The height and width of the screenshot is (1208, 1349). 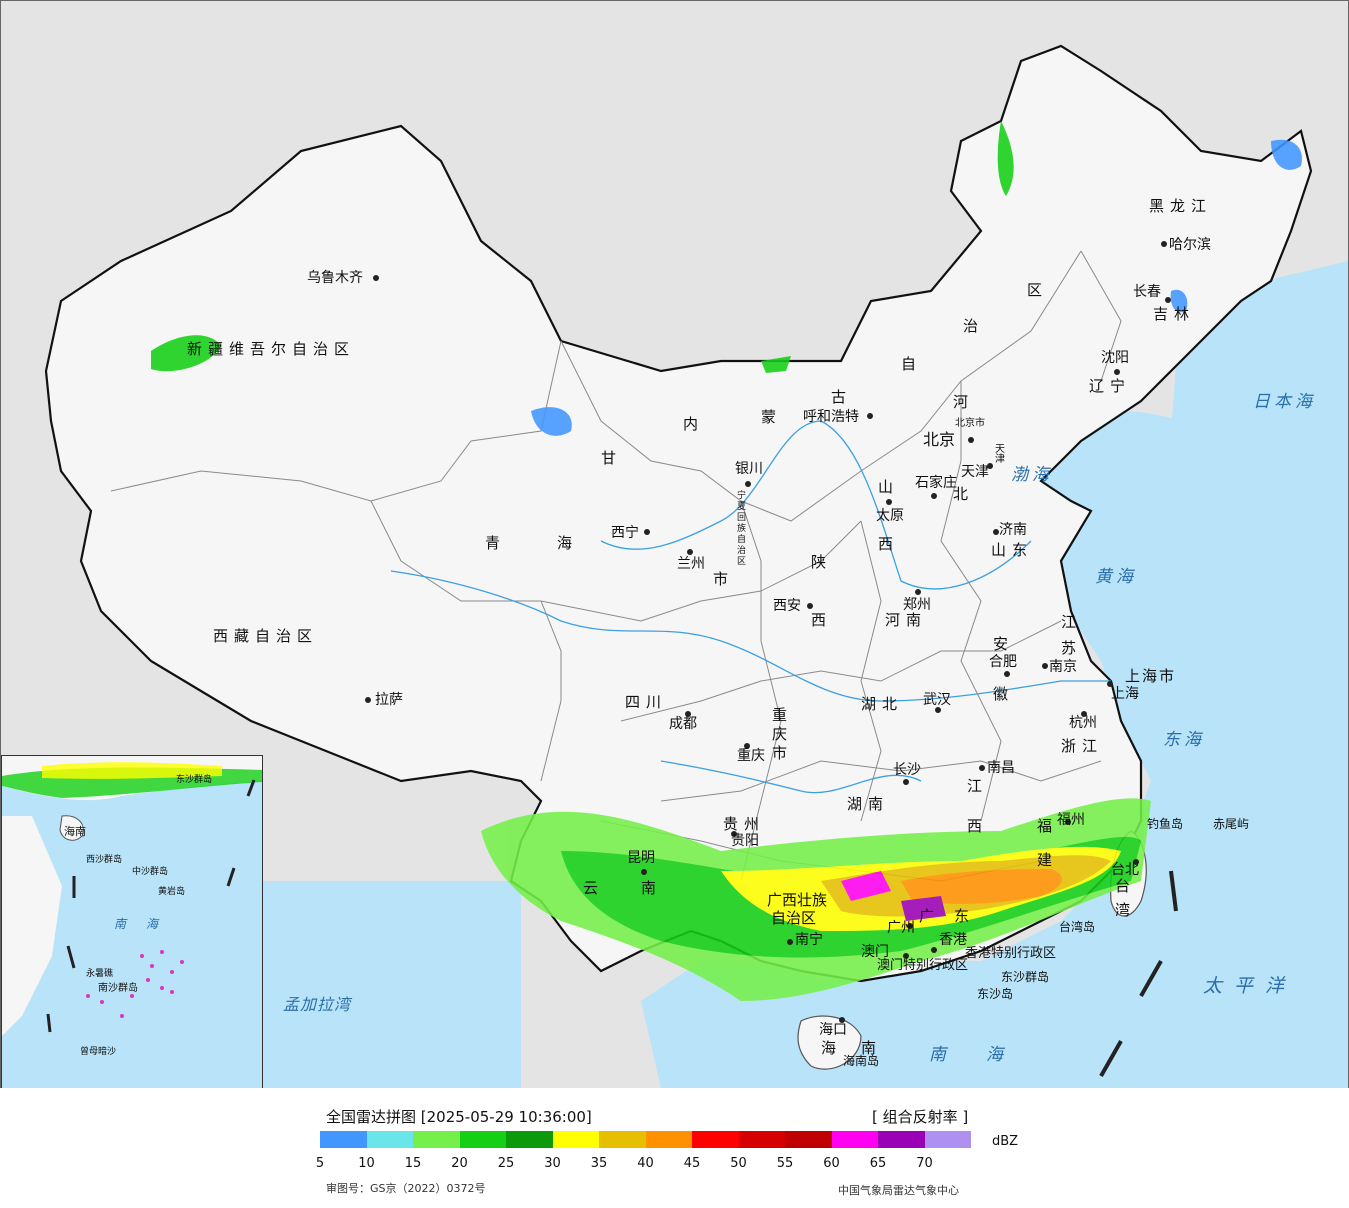 What do you see at coordinates (1116, 577) in the screenshot?
I see `sea-yellow-label: 黄海` at bounding box center [1116, 577].